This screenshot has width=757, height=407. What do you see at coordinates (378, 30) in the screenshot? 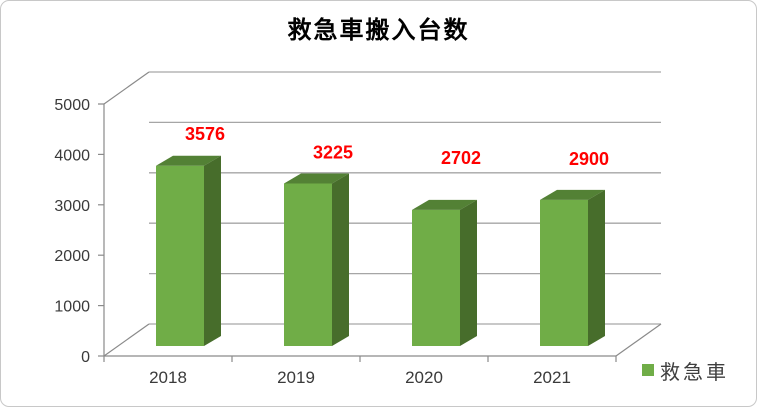
I see `chart-title: 救急車搬入台数` at bounding box center [378, 30].